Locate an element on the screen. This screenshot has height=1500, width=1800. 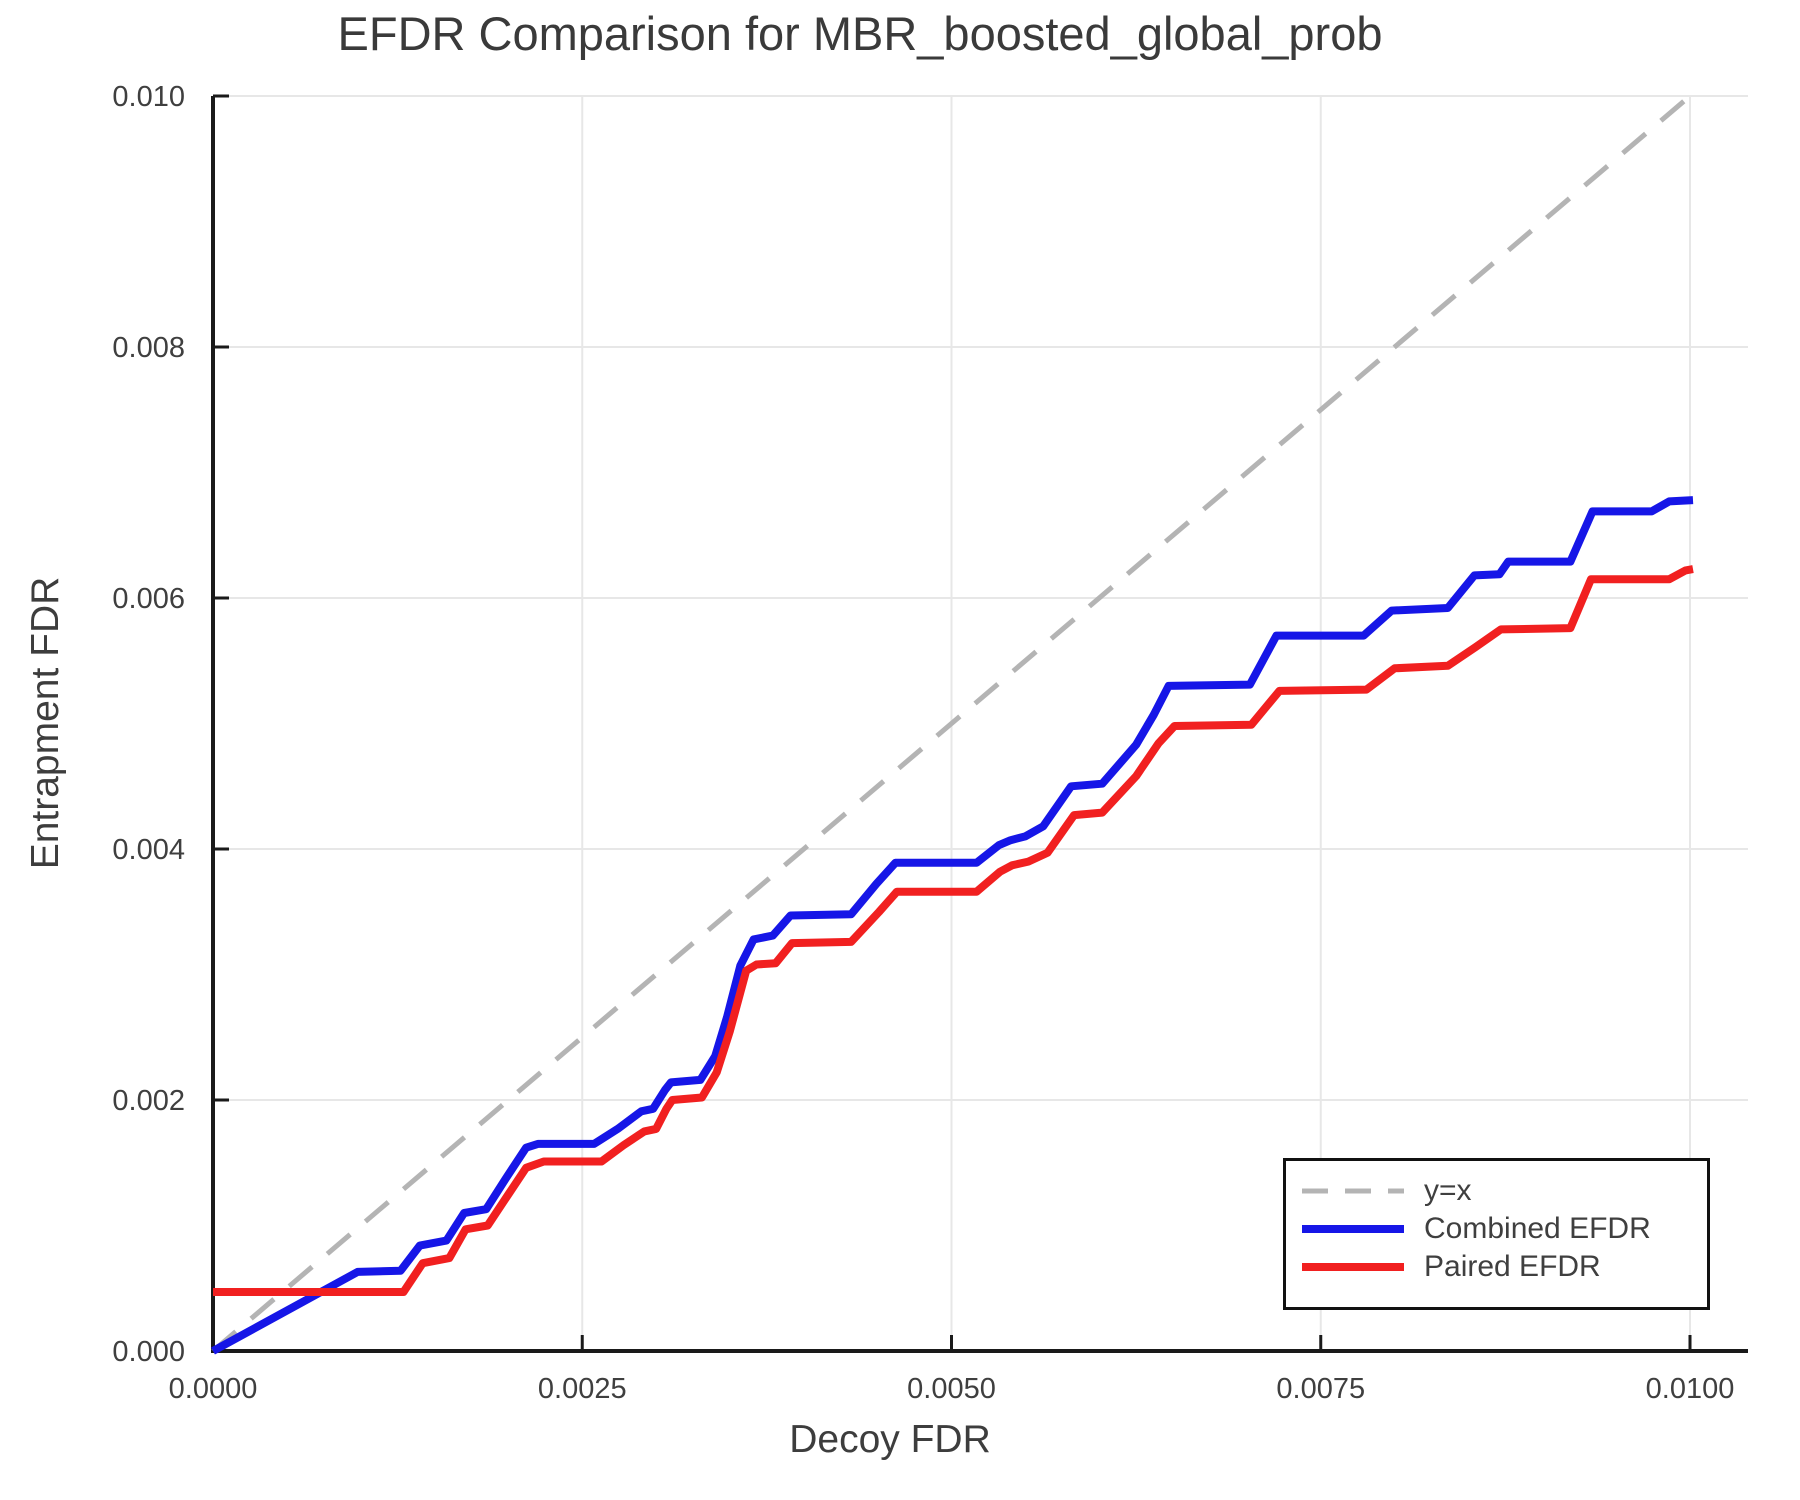
paired-line-sample is located at coordinates (1353, 1267).